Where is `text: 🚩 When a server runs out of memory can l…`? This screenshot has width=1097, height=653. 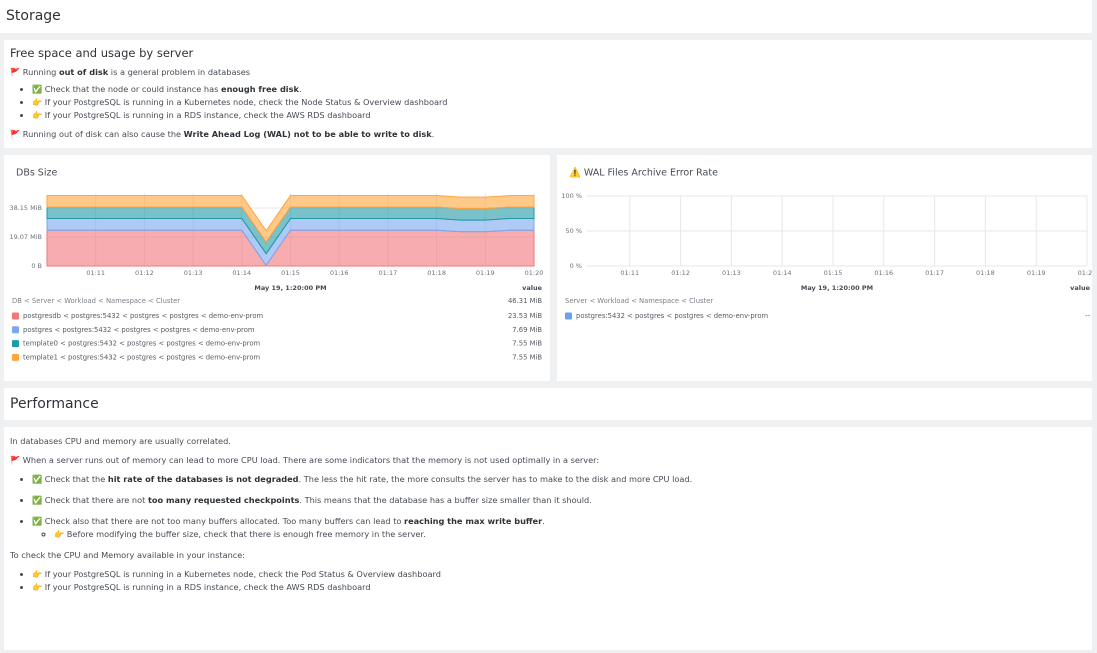 text: 🚩 When a server runs out of memory can l… is located at coordinates (305, 460).